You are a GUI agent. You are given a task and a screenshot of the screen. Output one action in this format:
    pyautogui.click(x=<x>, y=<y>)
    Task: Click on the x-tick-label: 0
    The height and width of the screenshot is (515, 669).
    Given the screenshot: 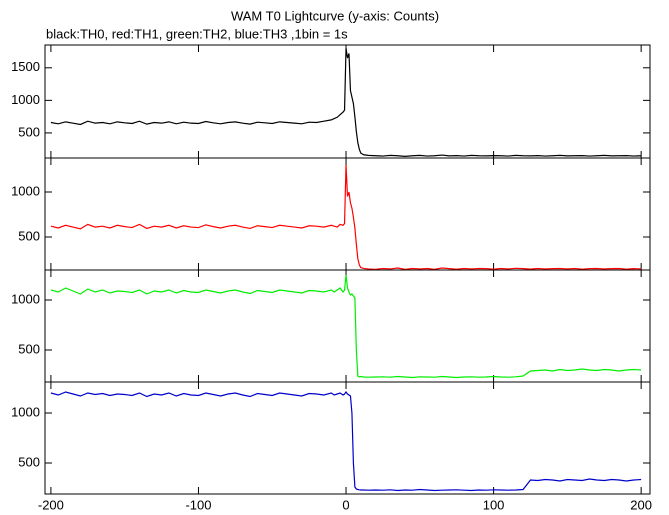 What is the action you would take?
    pyautogui.click(x=345, y=504)
    